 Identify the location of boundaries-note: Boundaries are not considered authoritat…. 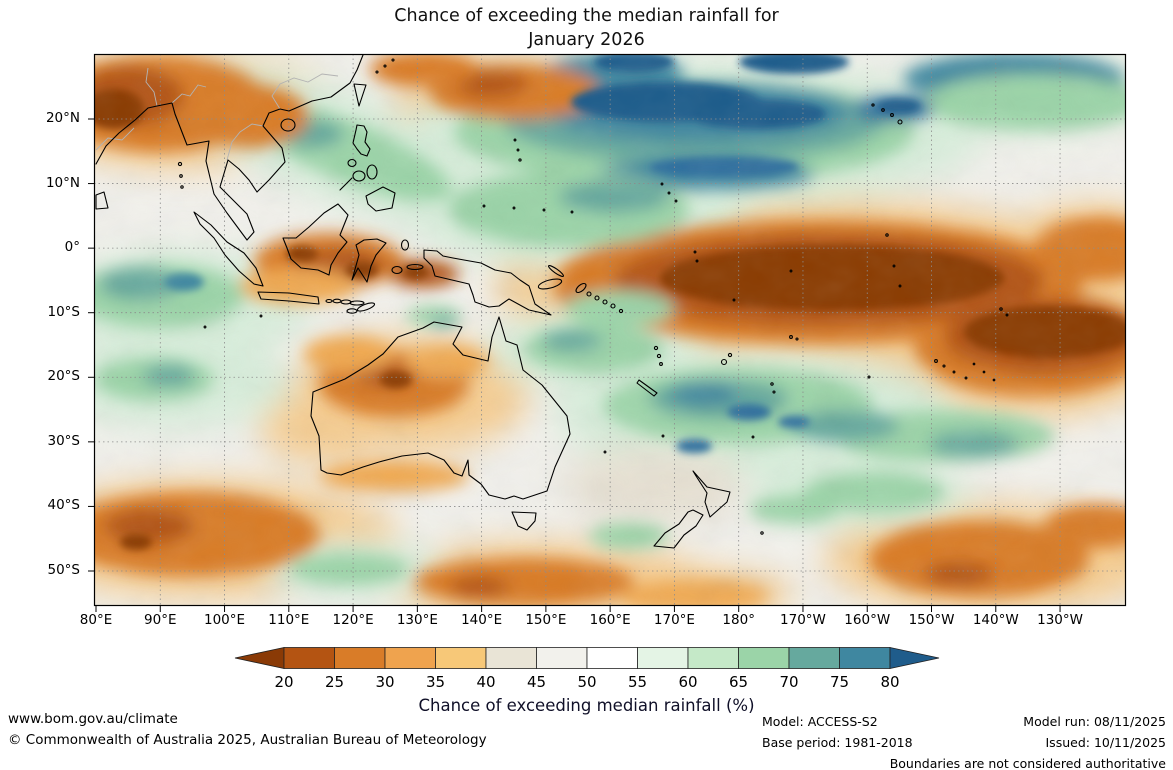
(1027, 763).